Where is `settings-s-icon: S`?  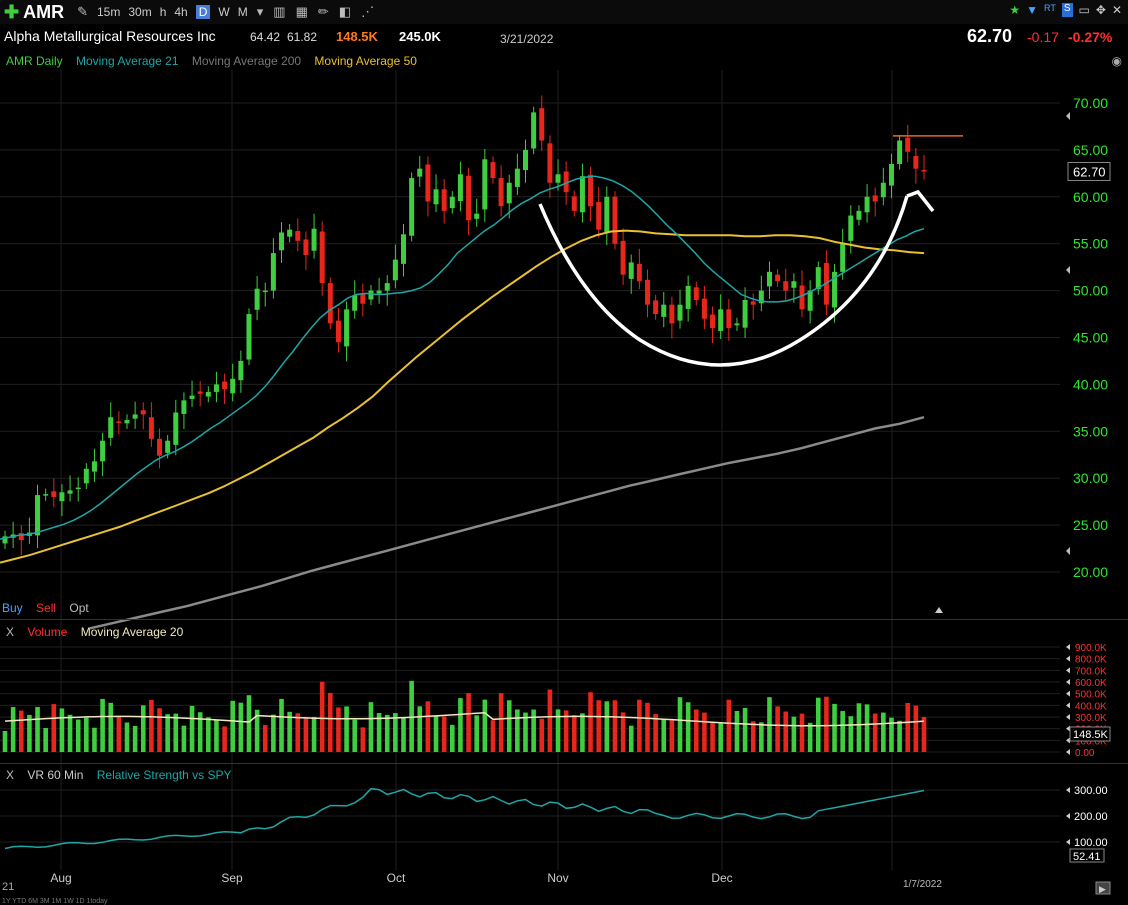 settings-s-icon: S is located at coordinates (1067, 10).